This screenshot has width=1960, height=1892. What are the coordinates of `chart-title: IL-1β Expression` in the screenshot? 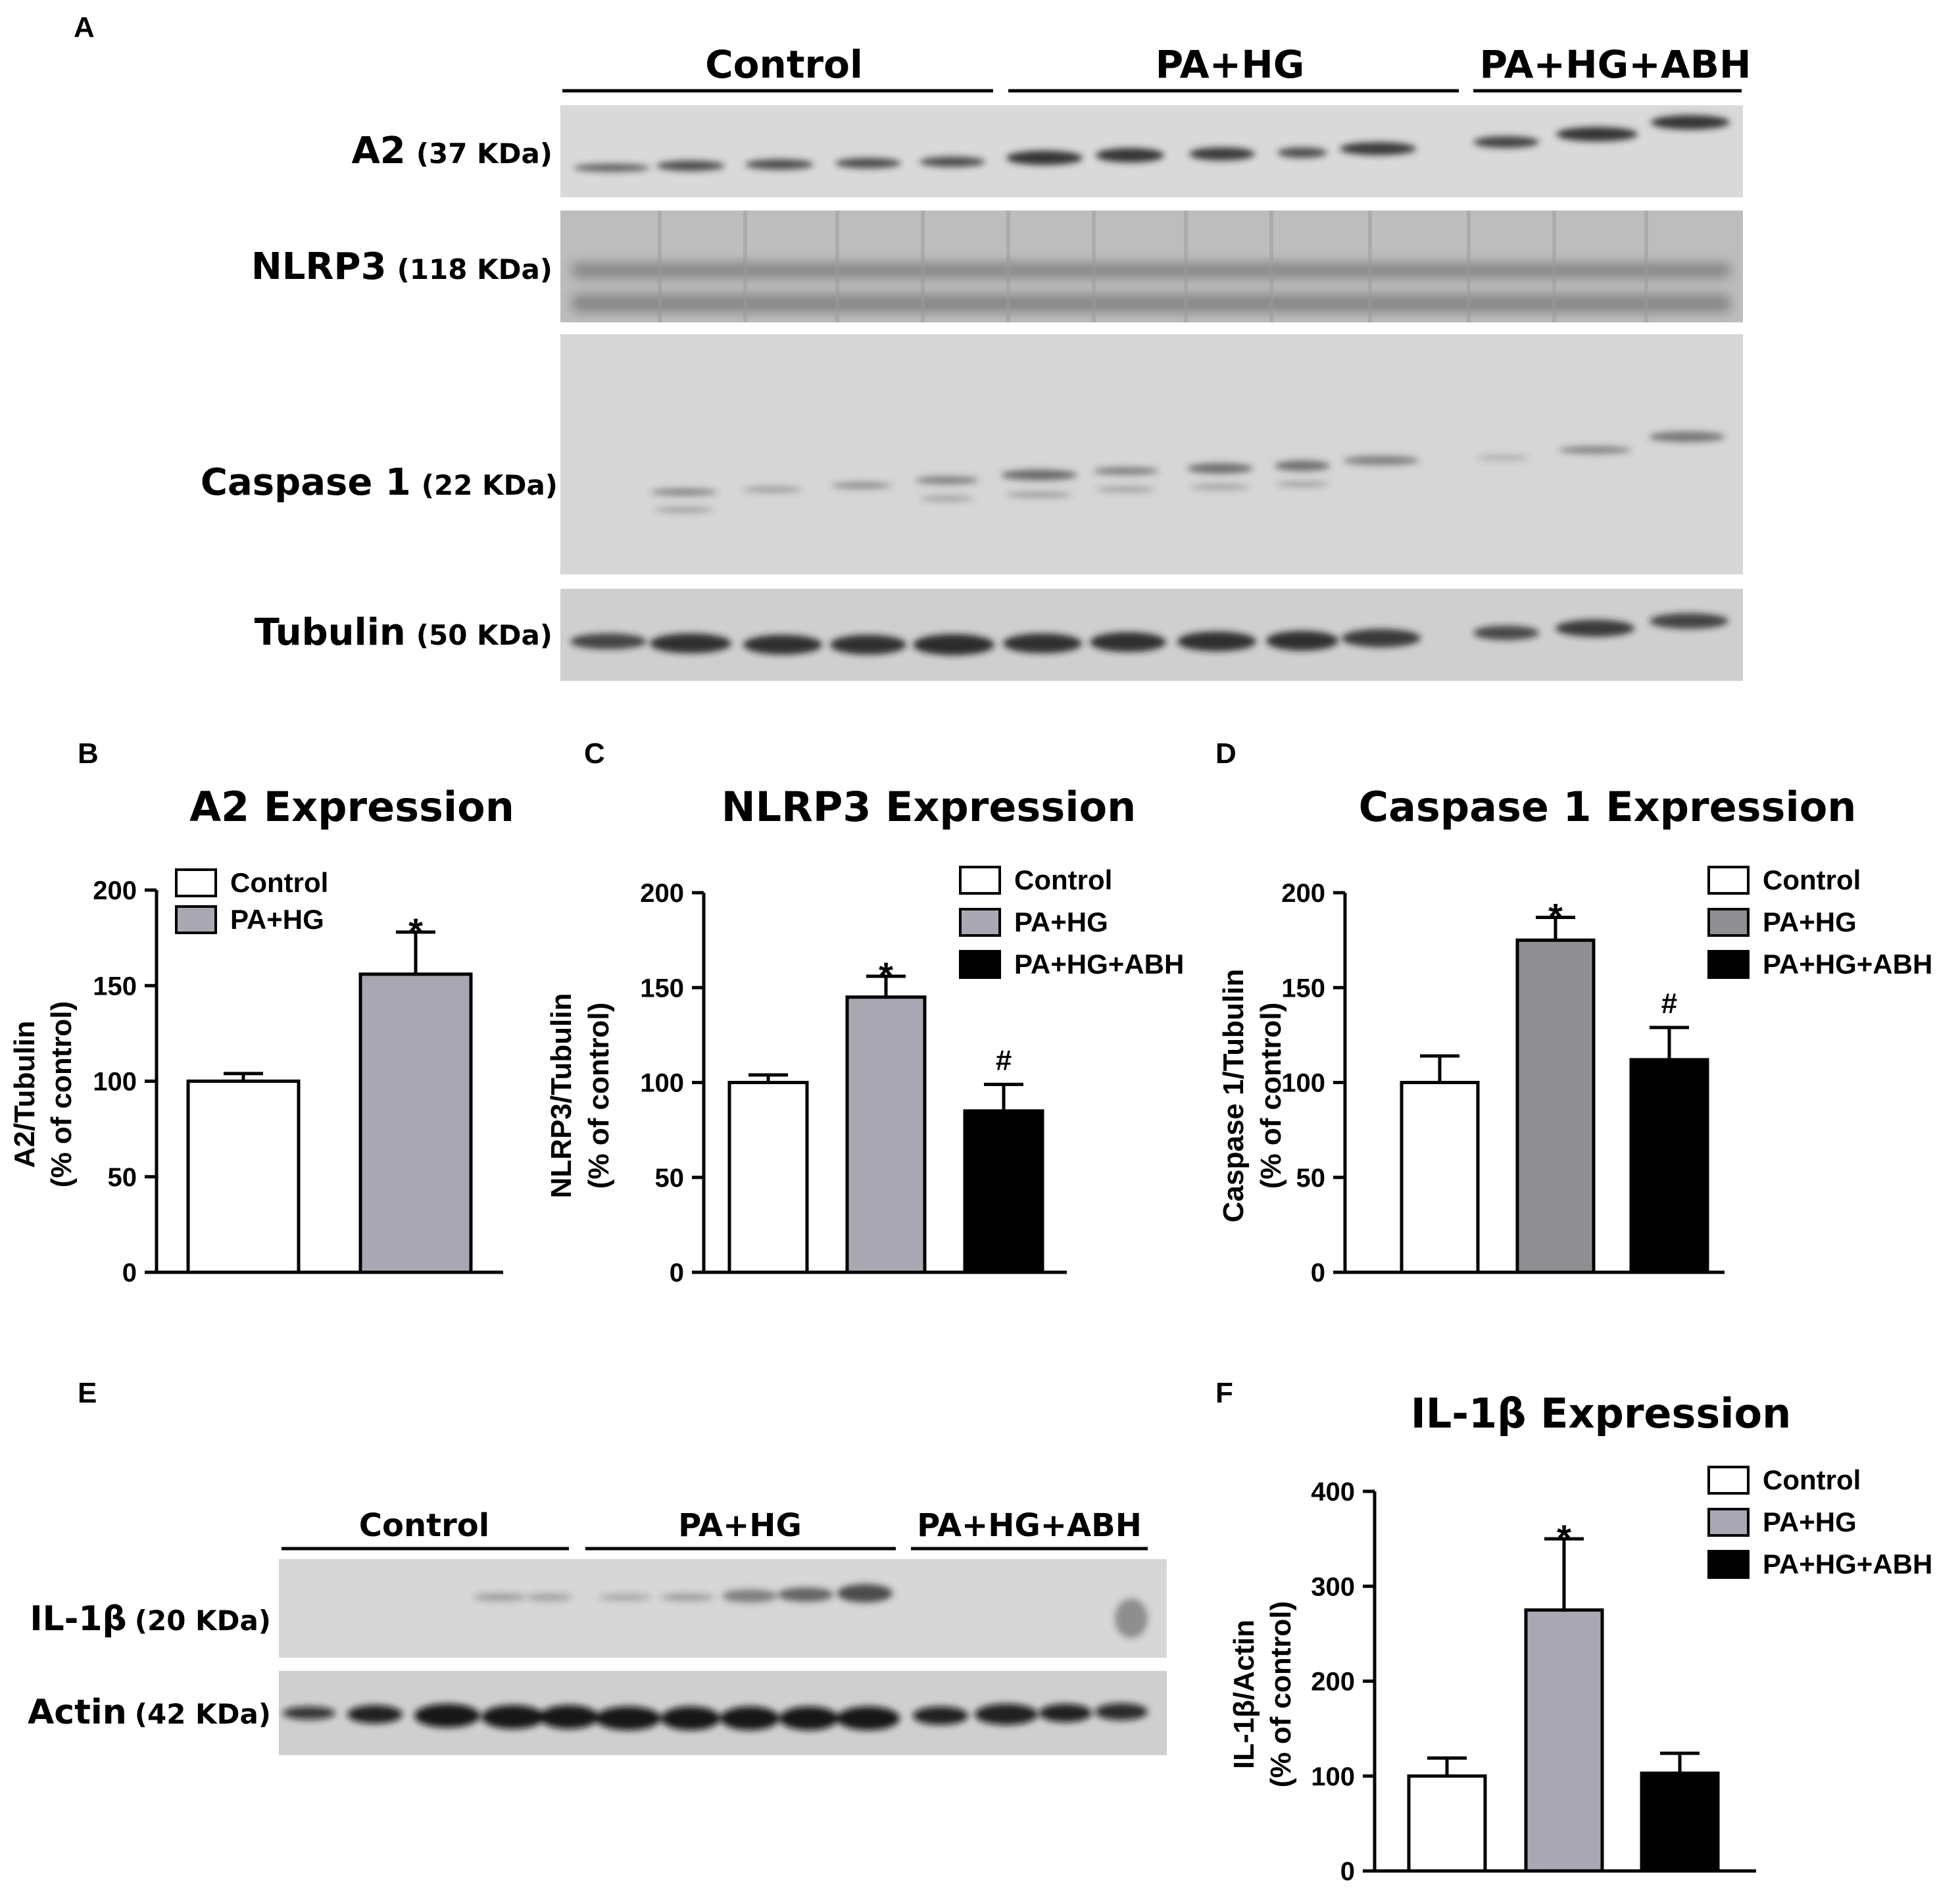 It's located at (1602, 1413).